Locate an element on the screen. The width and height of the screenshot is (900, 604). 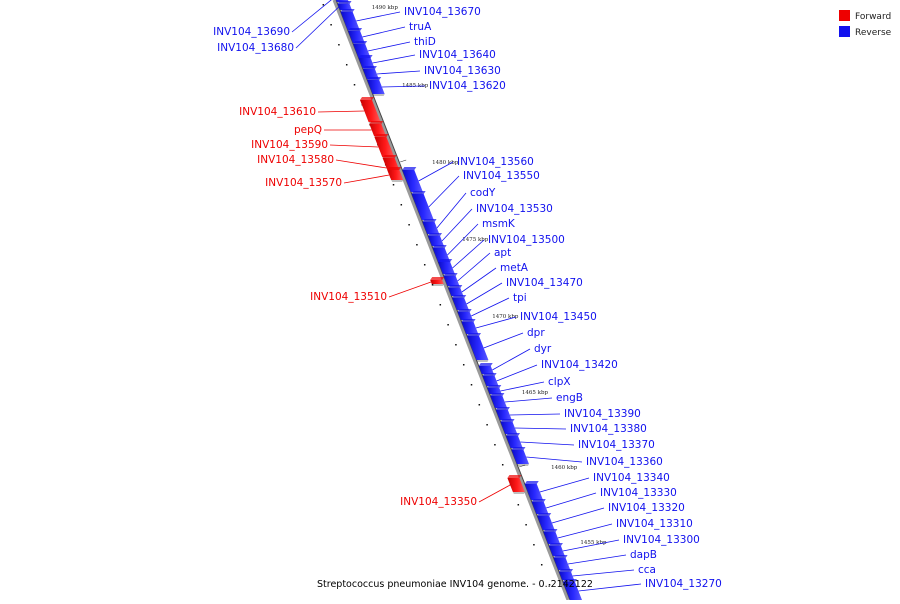
scale-tick-label: 1490 kbp is located at coordinates (385, 8).